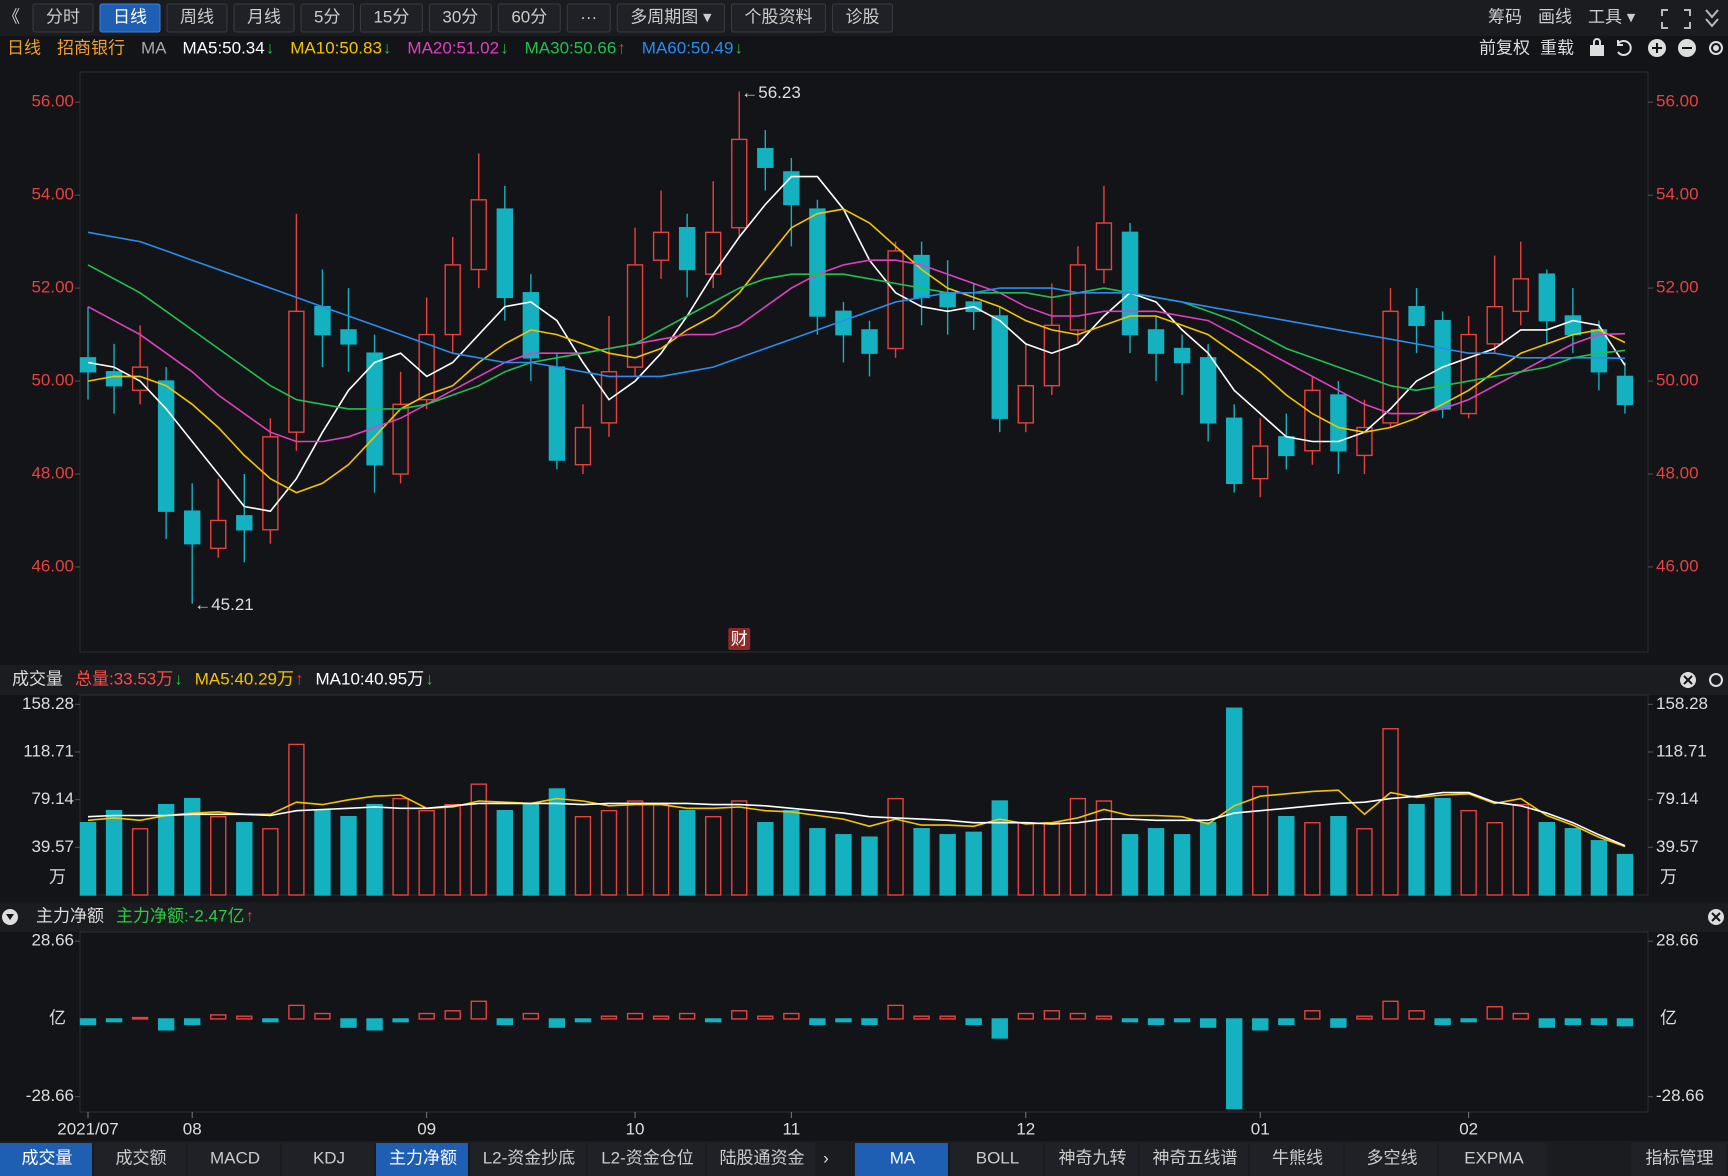 This screenshot has height=1176, width=1728. What do you see at coordinates (571, 47) in the screenshot?
I see `legend-item: MA30:50.66` at bounding box center [571, 47].